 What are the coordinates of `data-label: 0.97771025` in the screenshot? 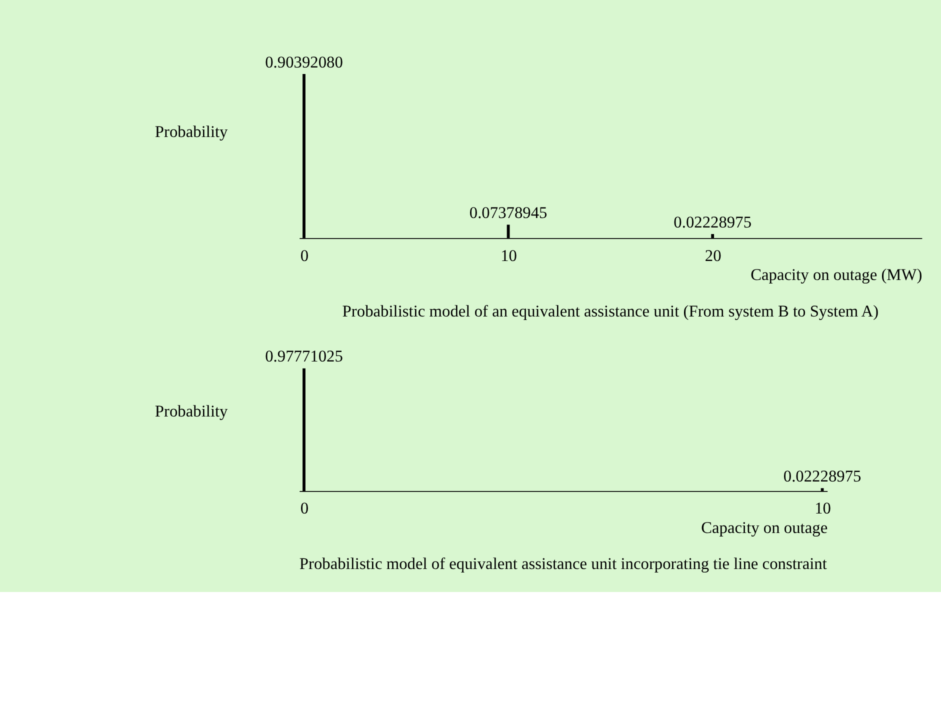 It's located at (304, 356).